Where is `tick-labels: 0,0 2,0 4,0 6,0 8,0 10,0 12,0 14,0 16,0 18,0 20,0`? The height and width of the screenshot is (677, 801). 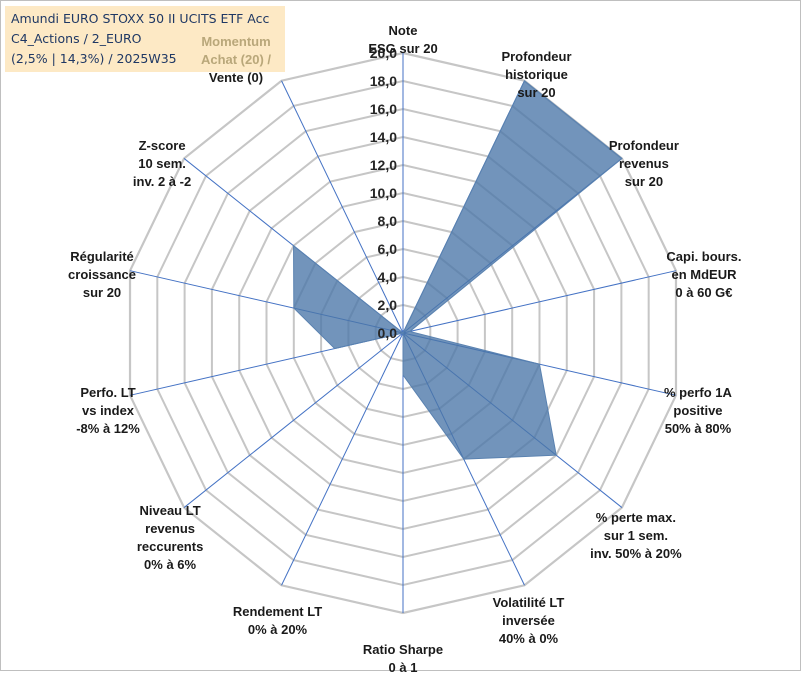 tick-labels: 0,0 2,0 4,0 6,0 8,0 10,0 12,0 14,0 16,0 18,0 20,0 is located at coordinates (383, 193).